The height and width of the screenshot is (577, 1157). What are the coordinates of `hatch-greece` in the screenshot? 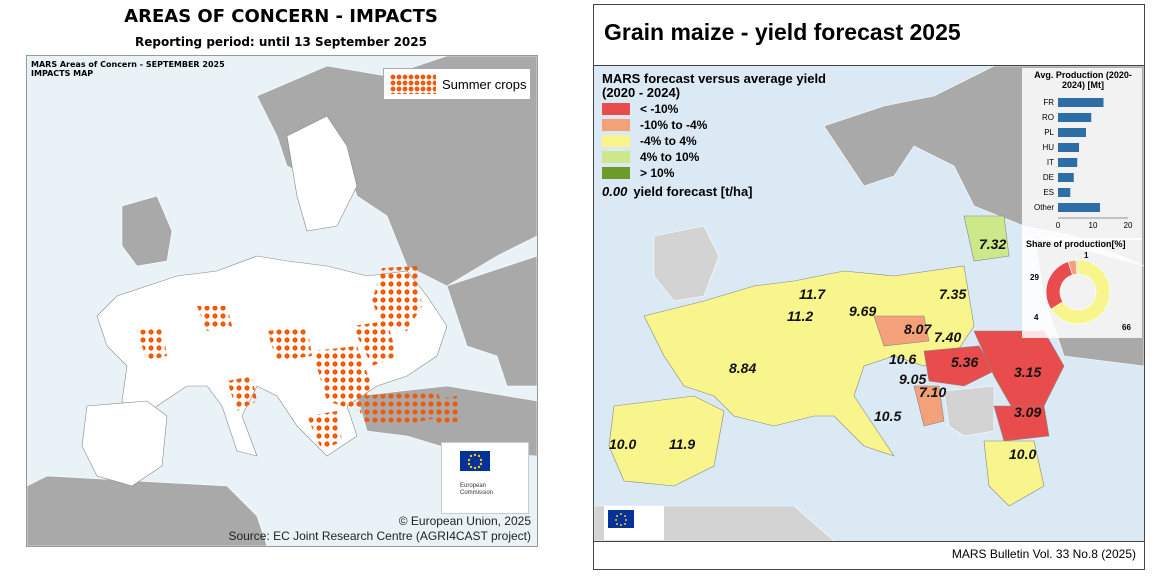 It's located at (324, 431).